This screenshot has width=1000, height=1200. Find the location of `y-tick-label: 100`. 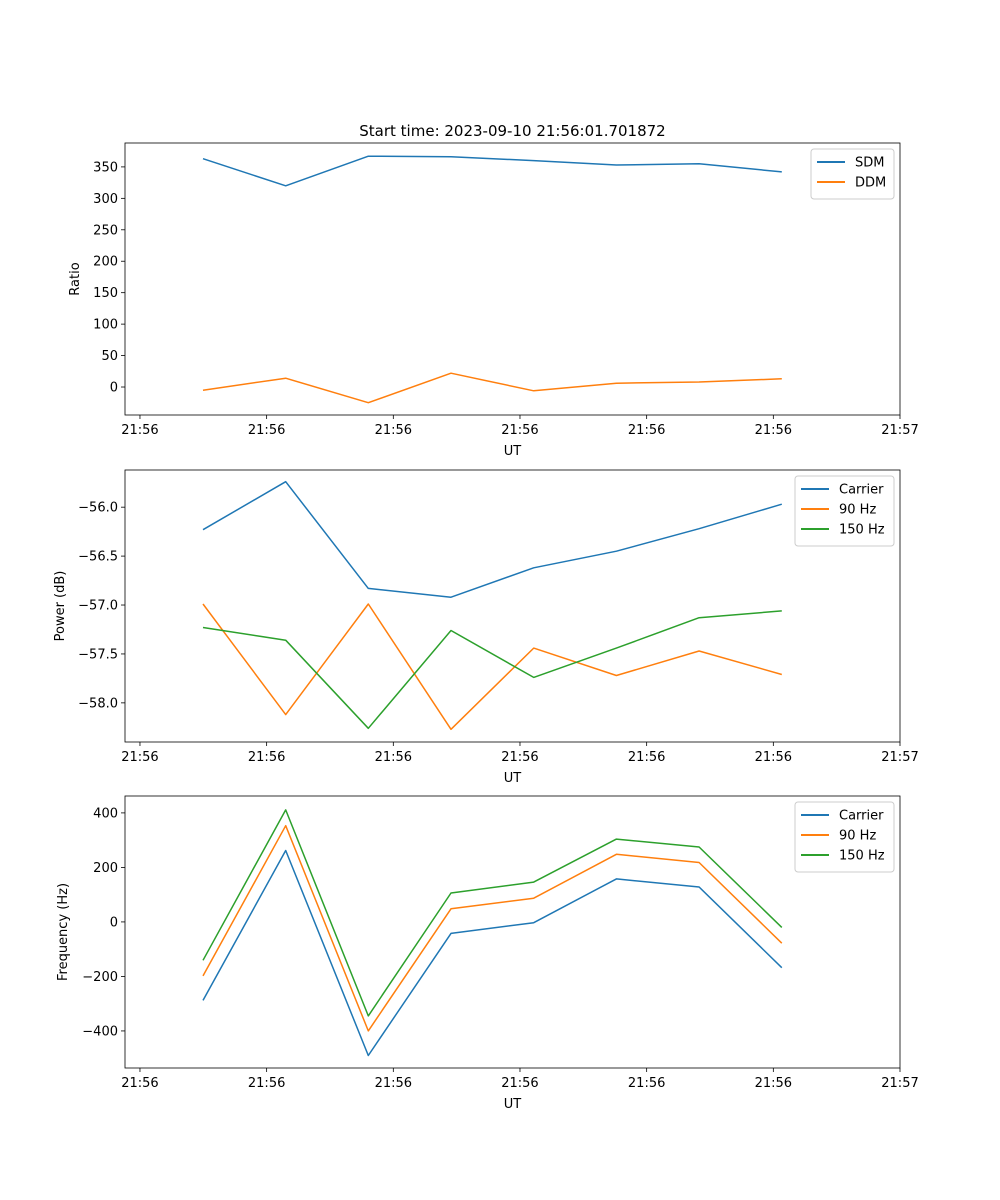

y-tick-label: 100 is located at coordinates (105, 325).